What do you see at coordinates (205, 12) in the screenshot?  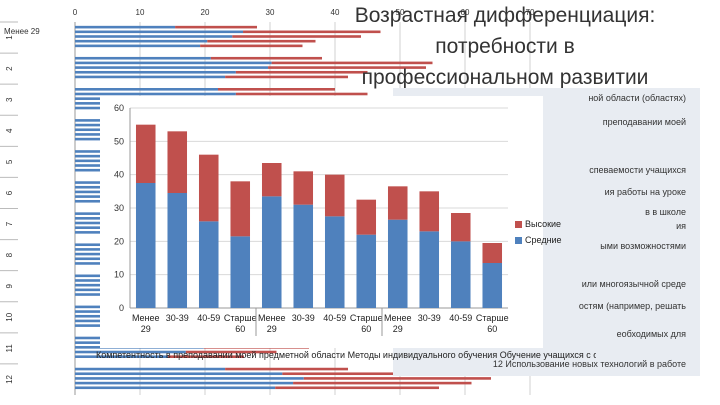 I see `bg-x-tick-label: 20` at bounding box center [205, 12].